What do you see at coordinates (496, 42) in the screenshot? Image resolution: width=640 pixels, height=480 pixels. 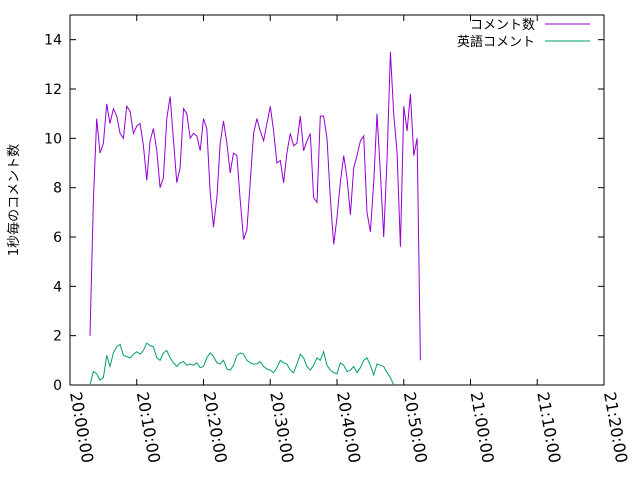 I see `legend-label-english-comments: 英語コメント` at bounding box center [496, 42].